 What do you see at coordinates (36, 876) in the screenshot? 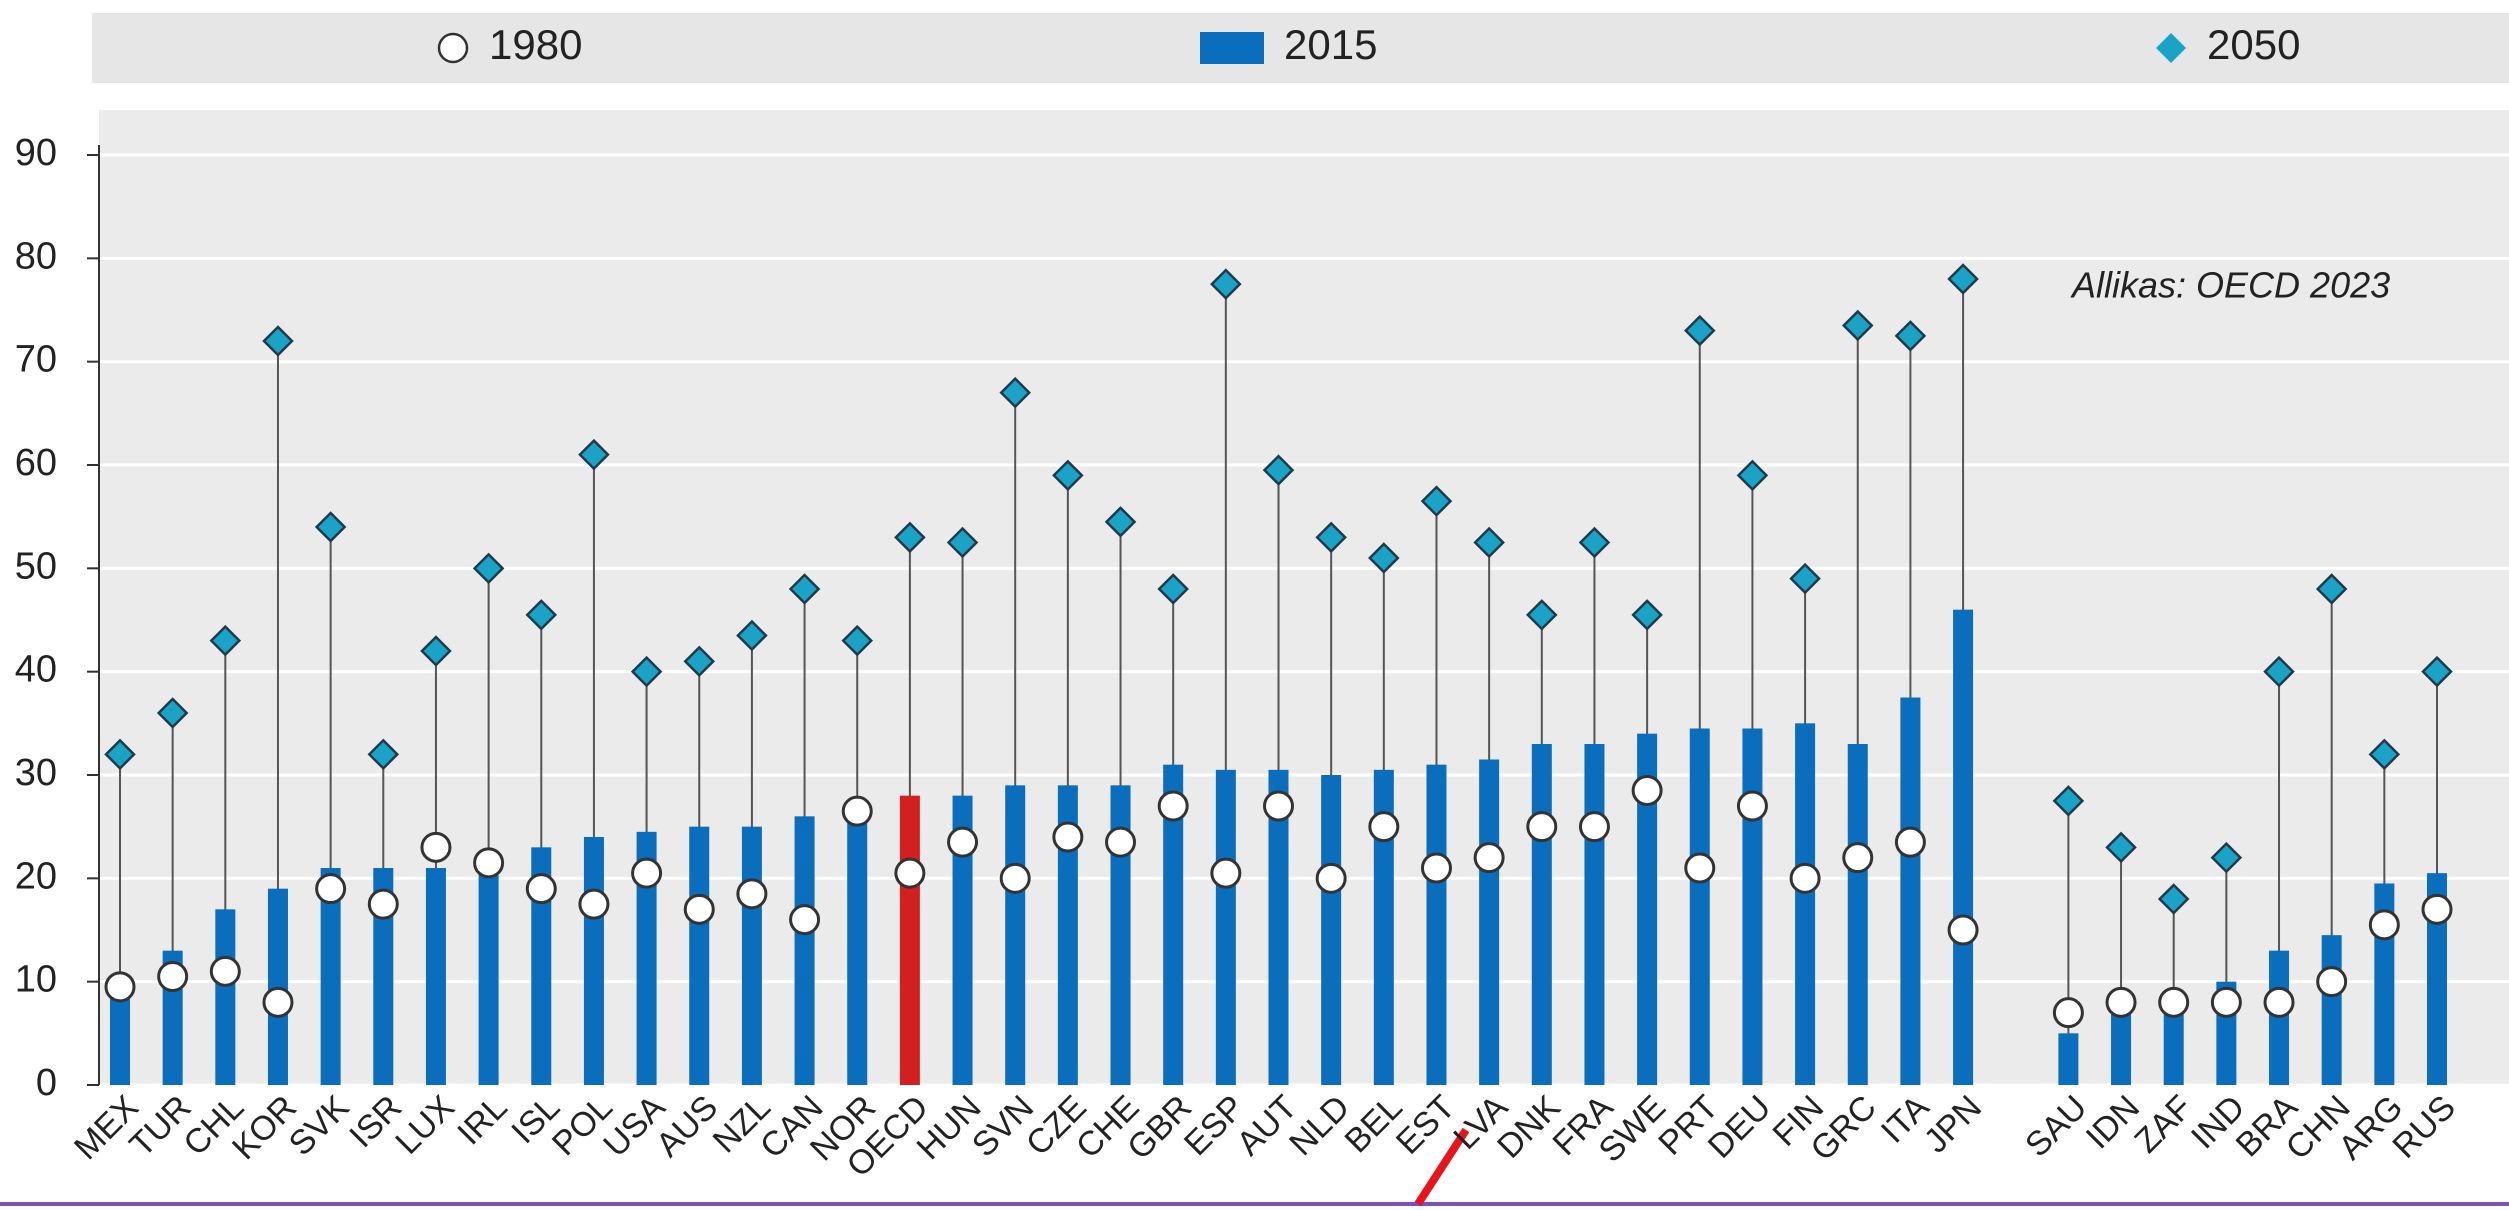
I see `y-tick-label: 20` at bounding box center [36, 876].